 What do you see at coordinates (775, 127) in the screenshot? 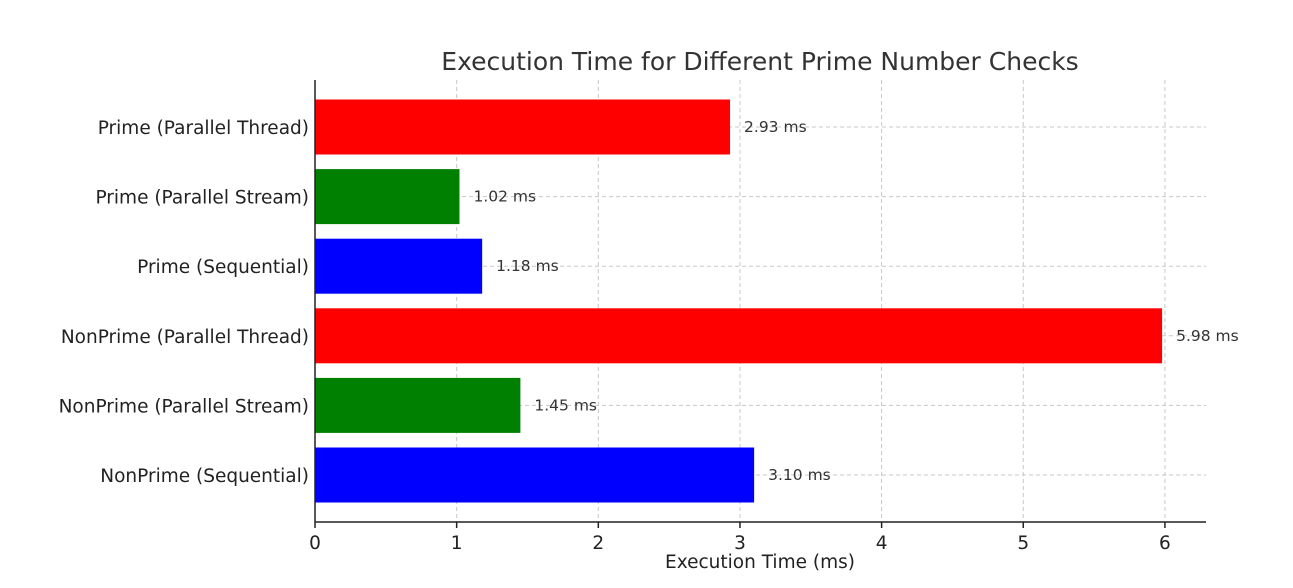
I see `bar-value-label: 2.93 ms` at bounding box center [775, 127].